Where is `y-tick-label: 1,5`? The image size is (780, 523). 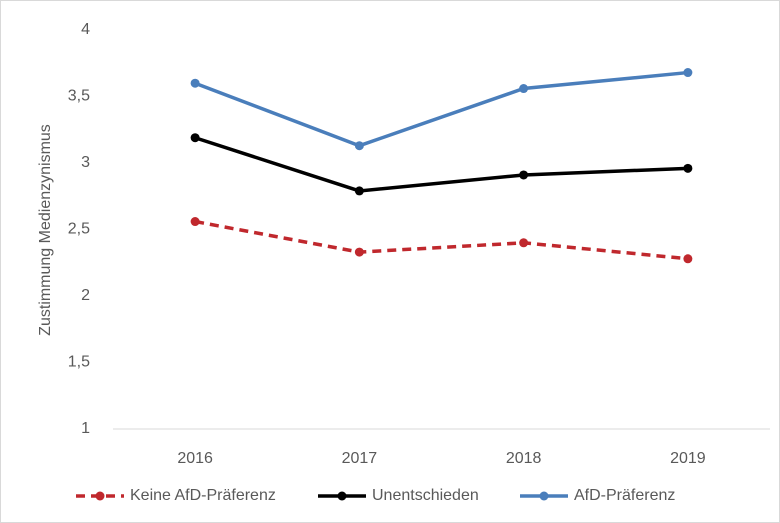 y-tick-label: 1,5 is located at coordinates (79, 362).